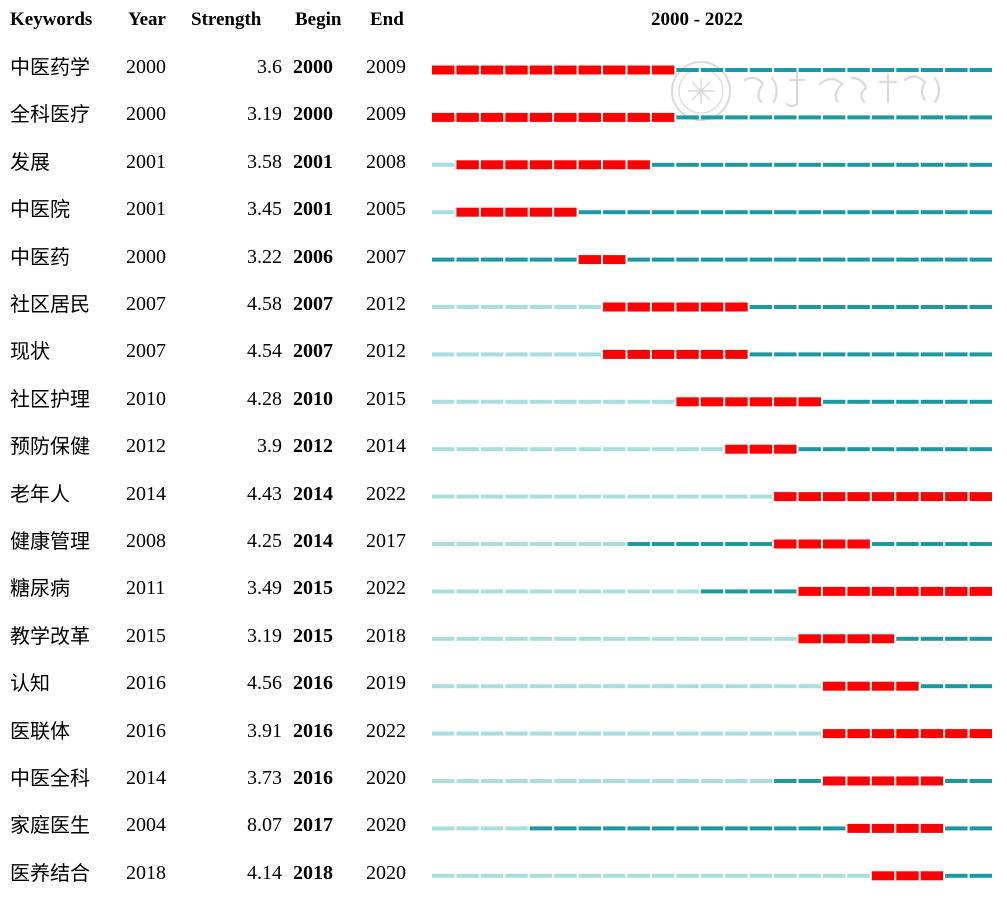 The width and height of the screenshot is (1007, 902). I want to click on keyword-label: 社区护理, so click(50, 398).